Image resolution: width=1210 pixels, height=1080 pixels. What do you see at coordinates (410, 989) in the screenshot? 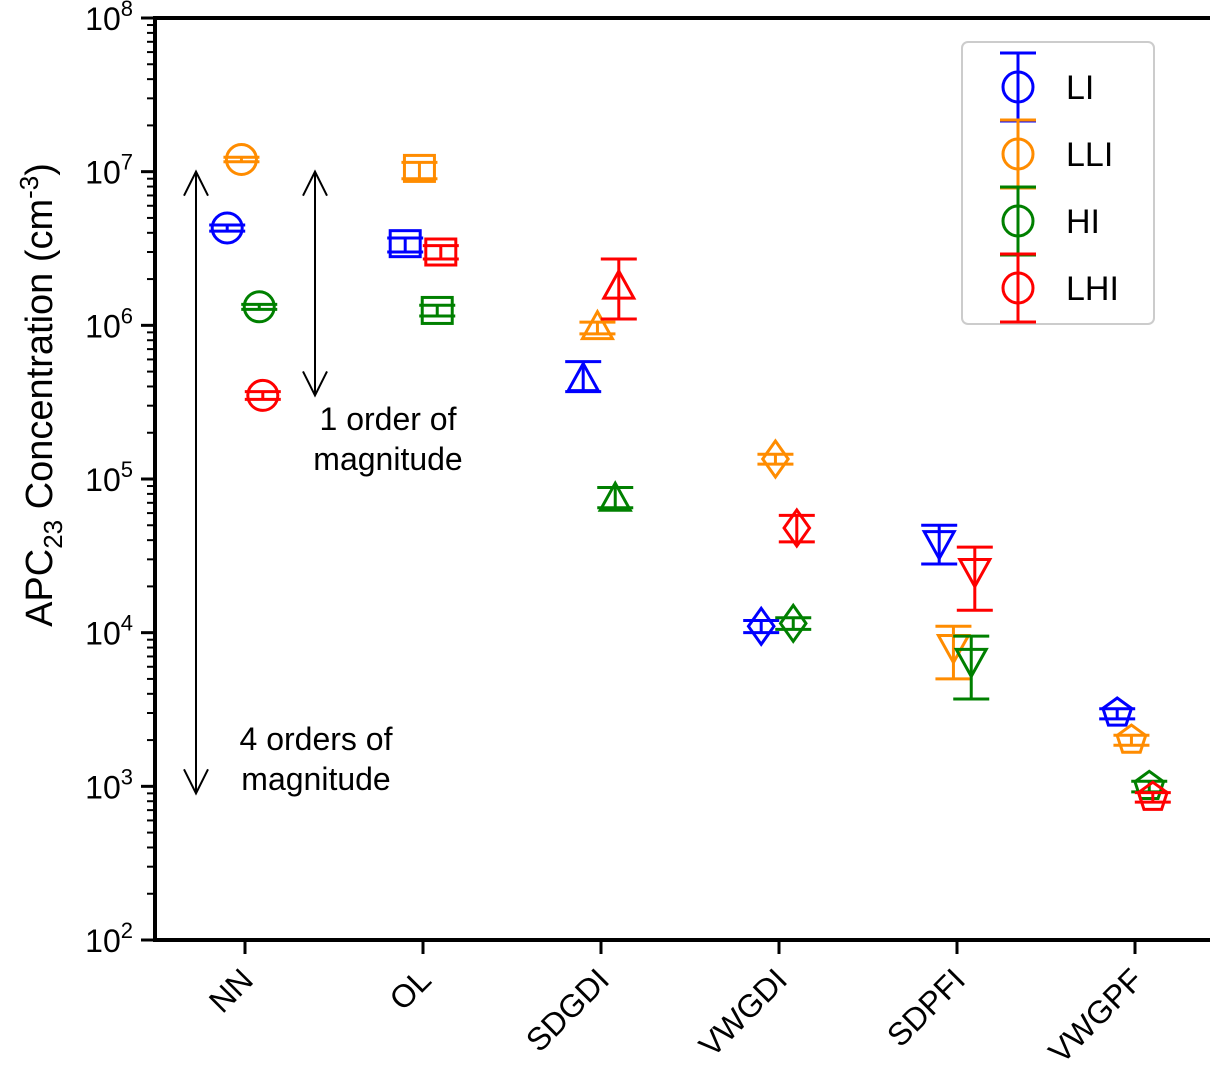
I see `x-tick-label: OL` at bounding box center [410, 989].